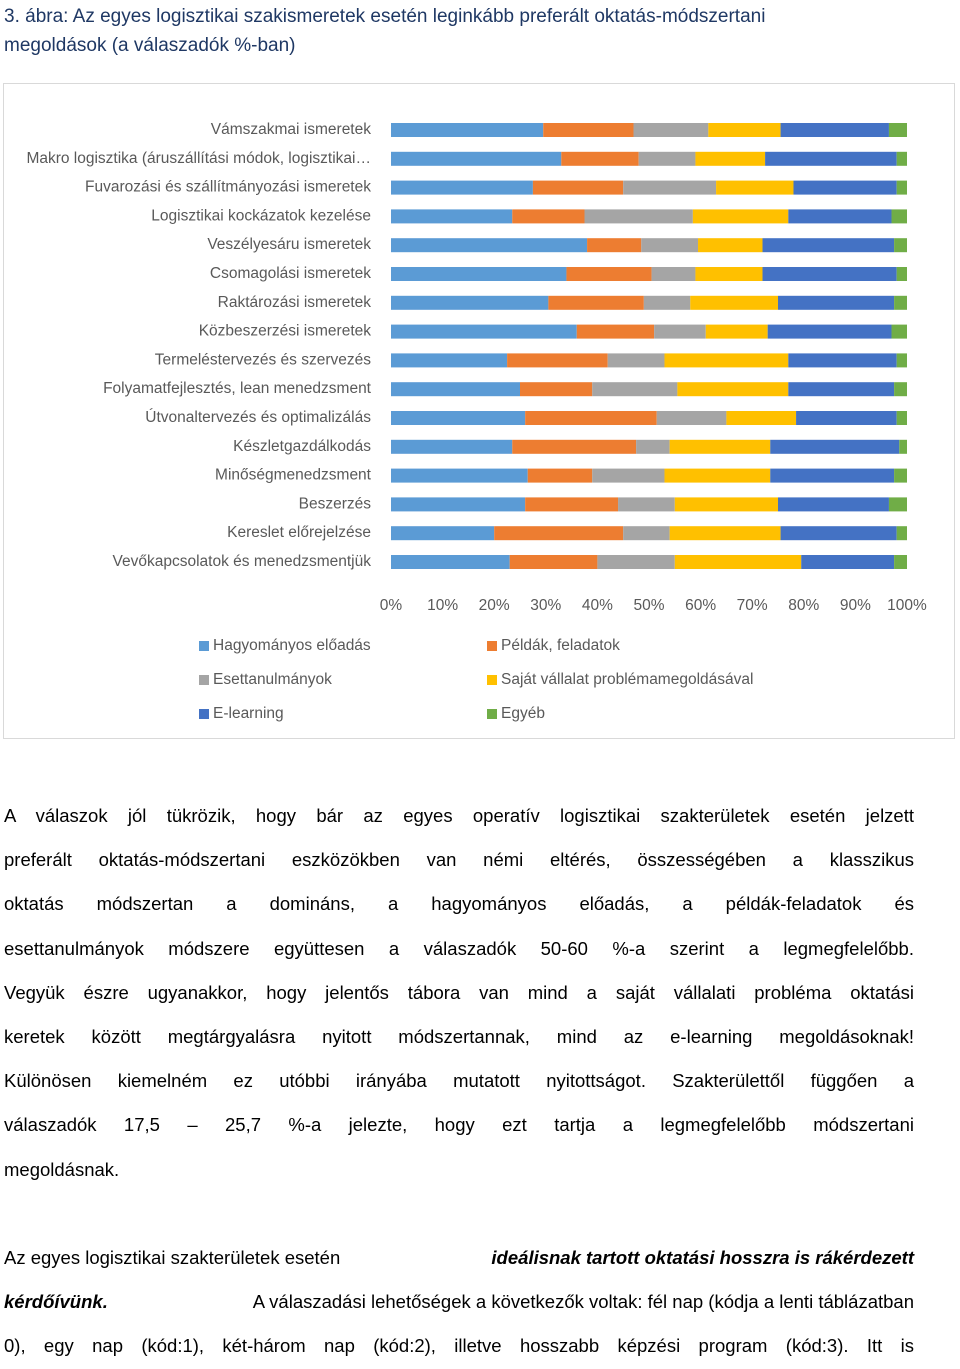  Describe the element at coordinates (248, 713) in the screenshot. I see `legend-label: E-learning` at that location.